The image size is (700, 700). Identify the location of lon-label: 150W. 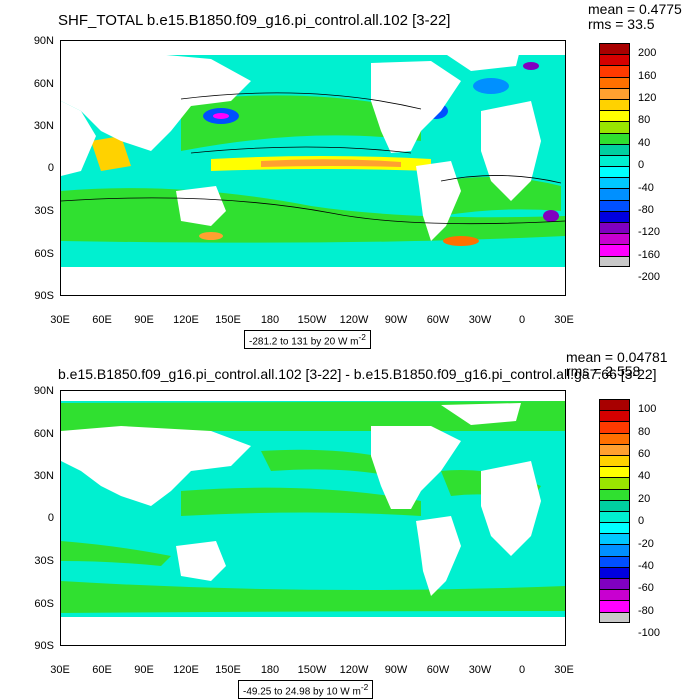
(312, 320).